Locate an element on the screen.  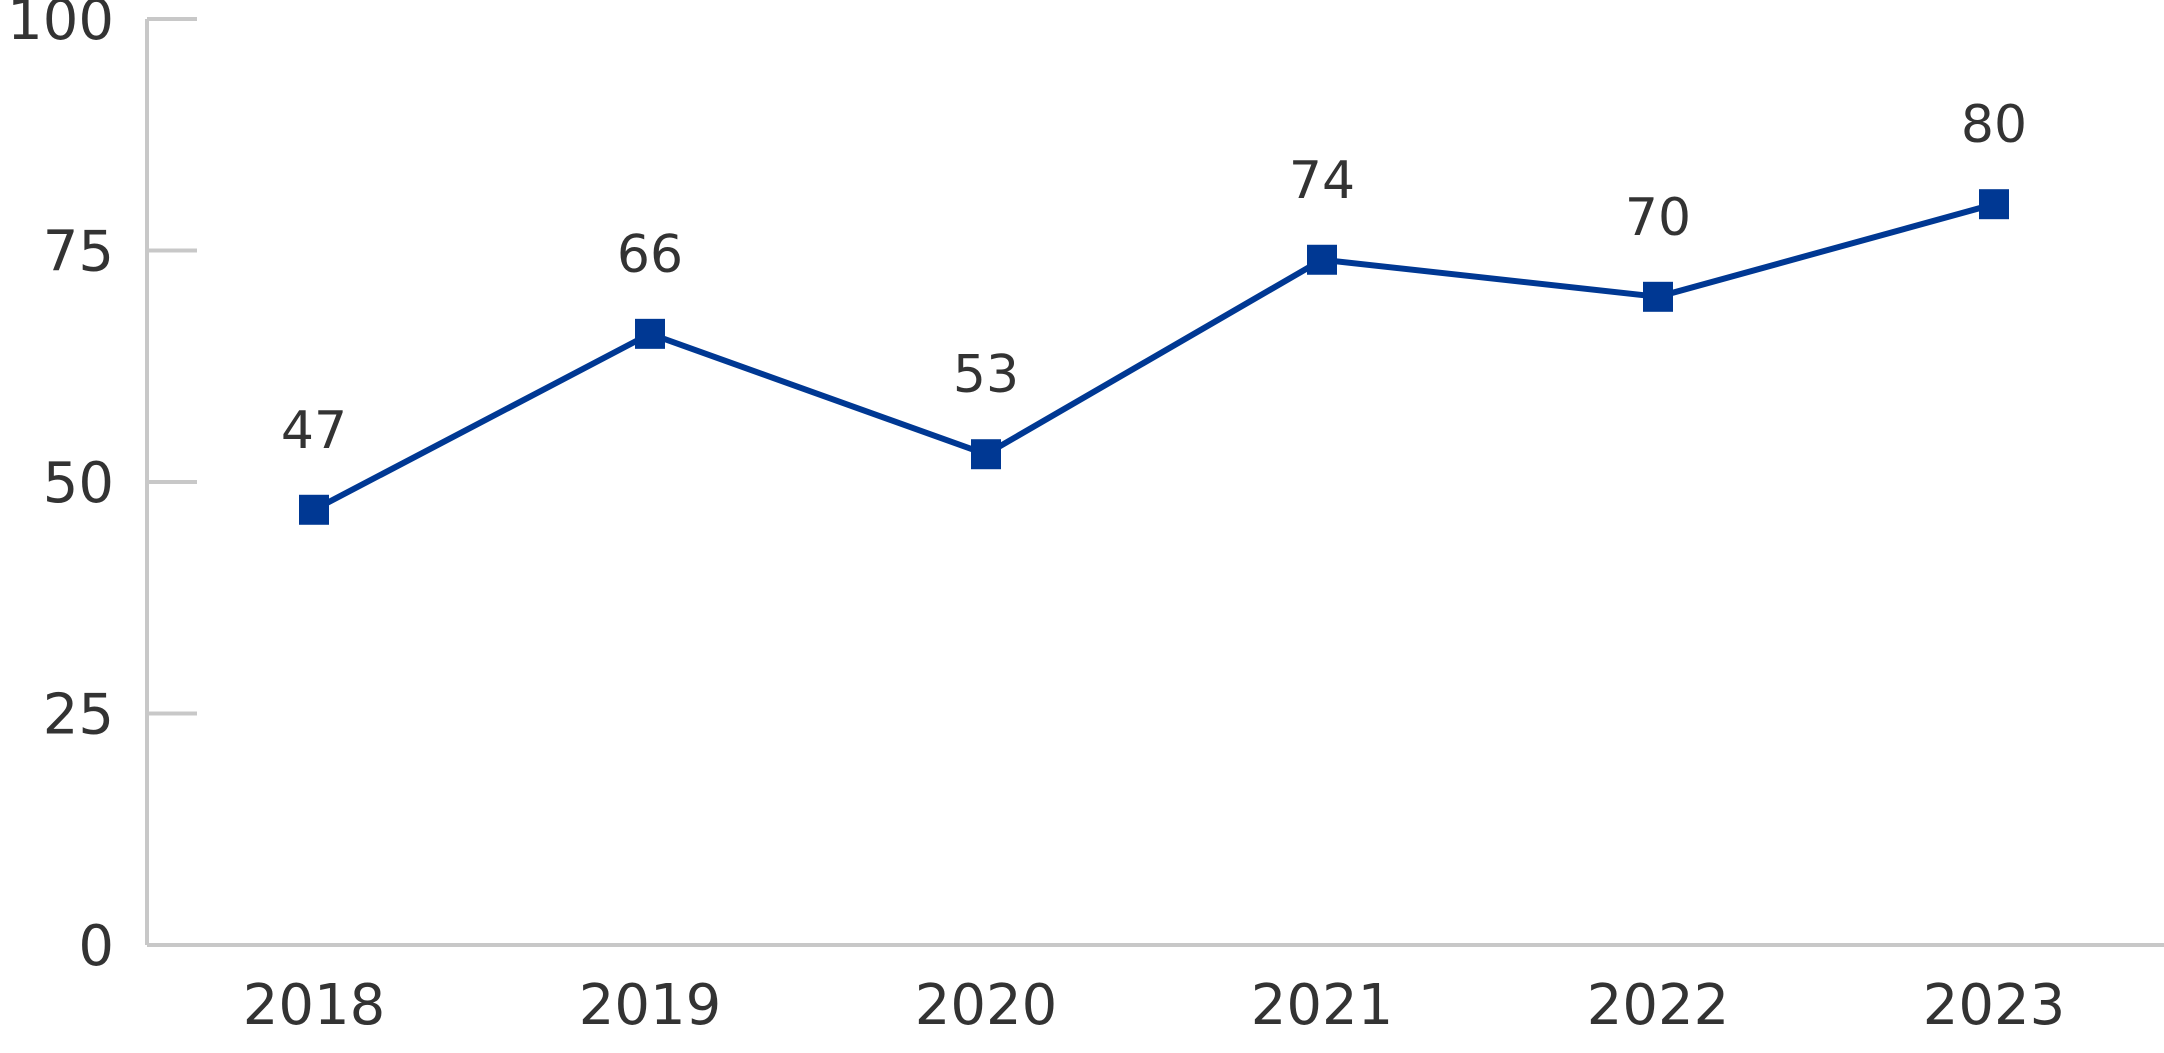
data-label: 70 is located at coordinates (1658, 218).